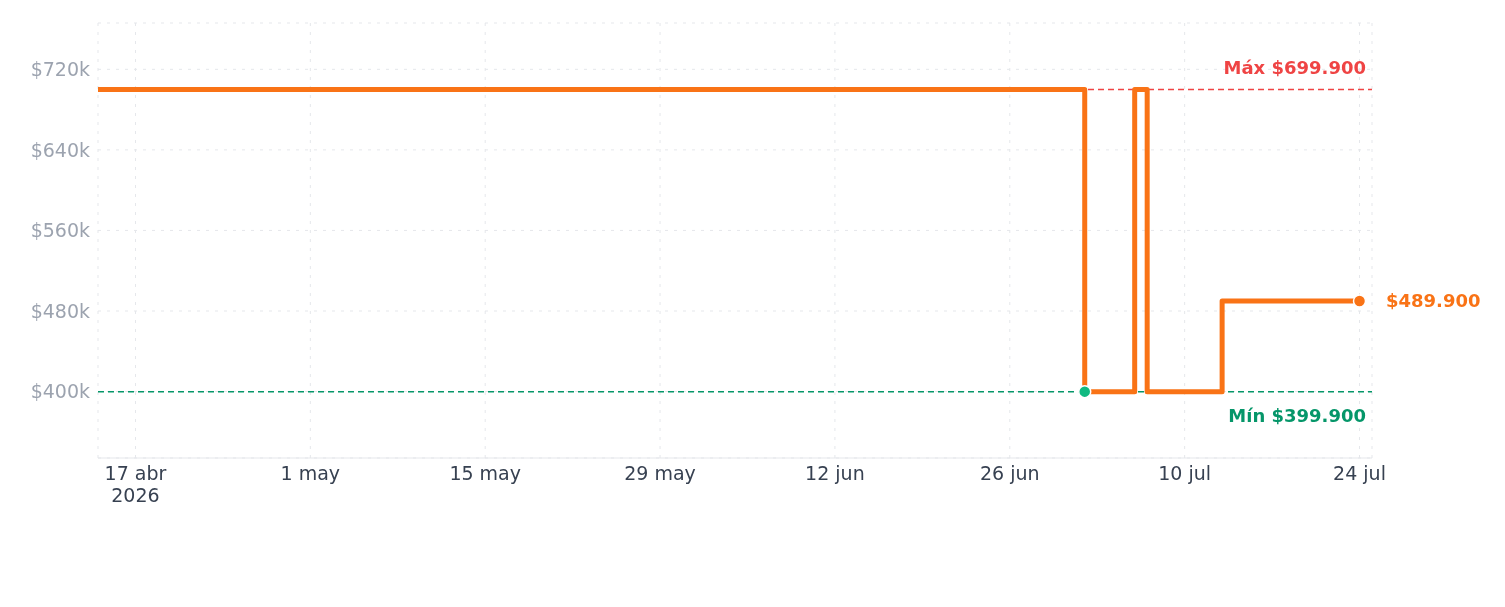 Image resolution: width=1505 pixels, height=607 pixels. I want to click on x-tick-label: 10 jul, so click(1185, 473).